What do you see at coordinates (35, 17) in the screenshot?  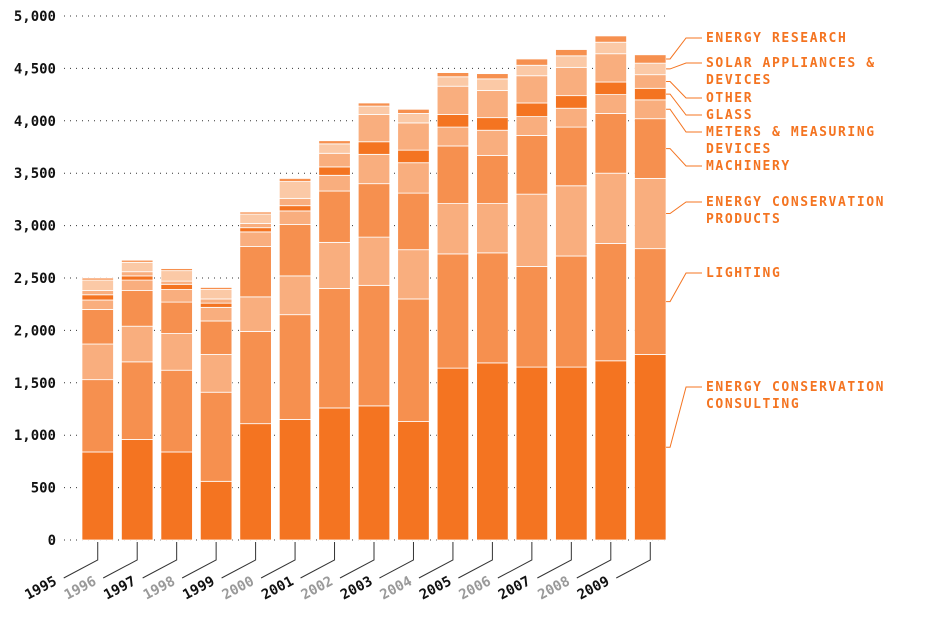 I see `y-tick-label: 5,000` at bounding box center [35, 17].